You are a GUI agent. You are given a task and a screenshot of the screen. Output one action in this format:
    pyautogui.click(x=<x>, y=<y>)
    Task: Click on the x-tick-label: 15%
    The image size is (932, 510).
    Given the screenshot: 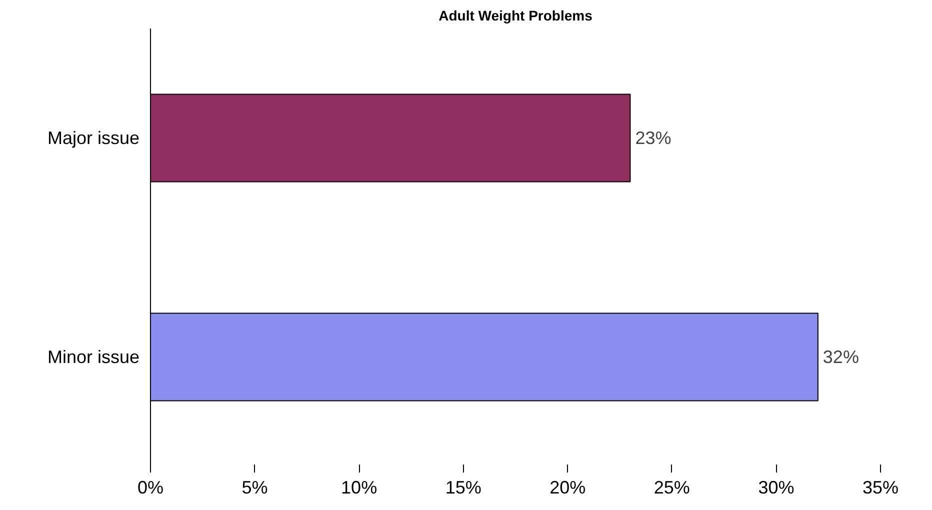 What is the action you would take?
    pyautogui.click(x=463, y=488)
    